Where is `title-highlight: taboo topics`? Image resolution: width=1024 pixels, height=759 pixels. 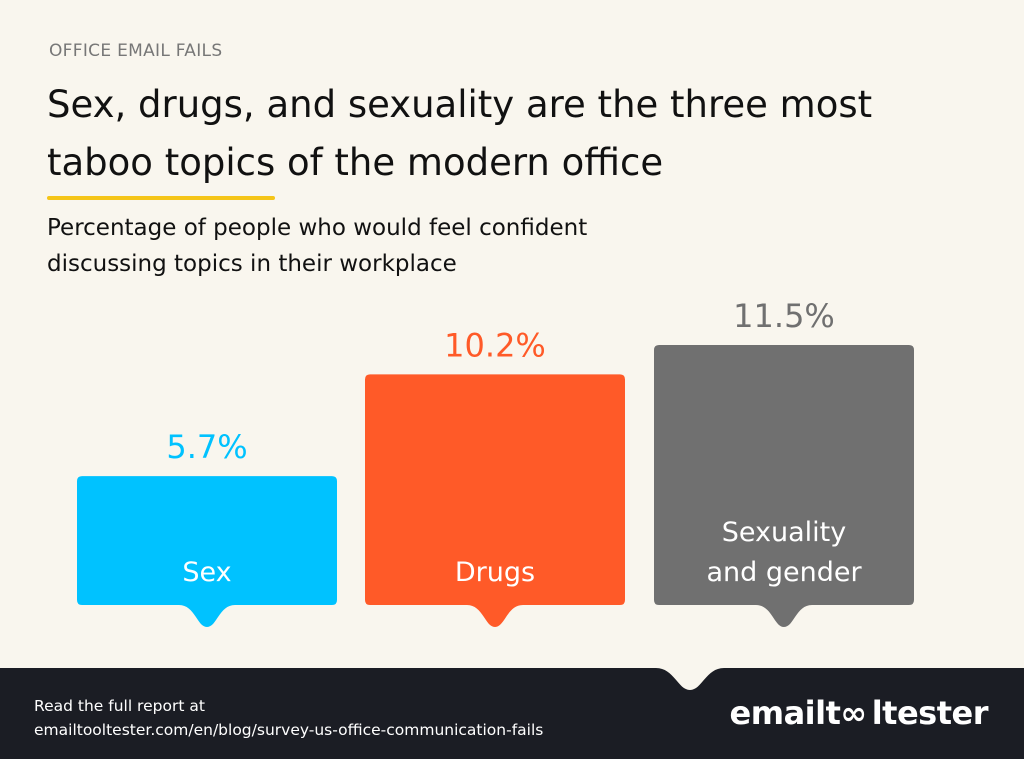 title-highlight: taboo topics is located at coordinates (161, 167).